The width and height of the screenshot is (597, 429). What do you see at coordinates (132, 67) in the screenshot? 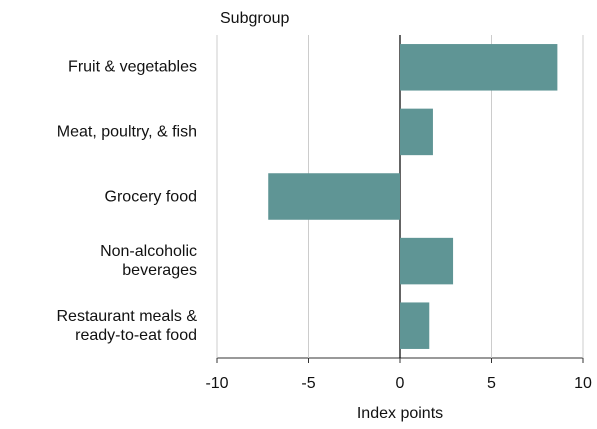
I see `y-tick-label: Fruit & vegetables` at bounding box center [132, 67].